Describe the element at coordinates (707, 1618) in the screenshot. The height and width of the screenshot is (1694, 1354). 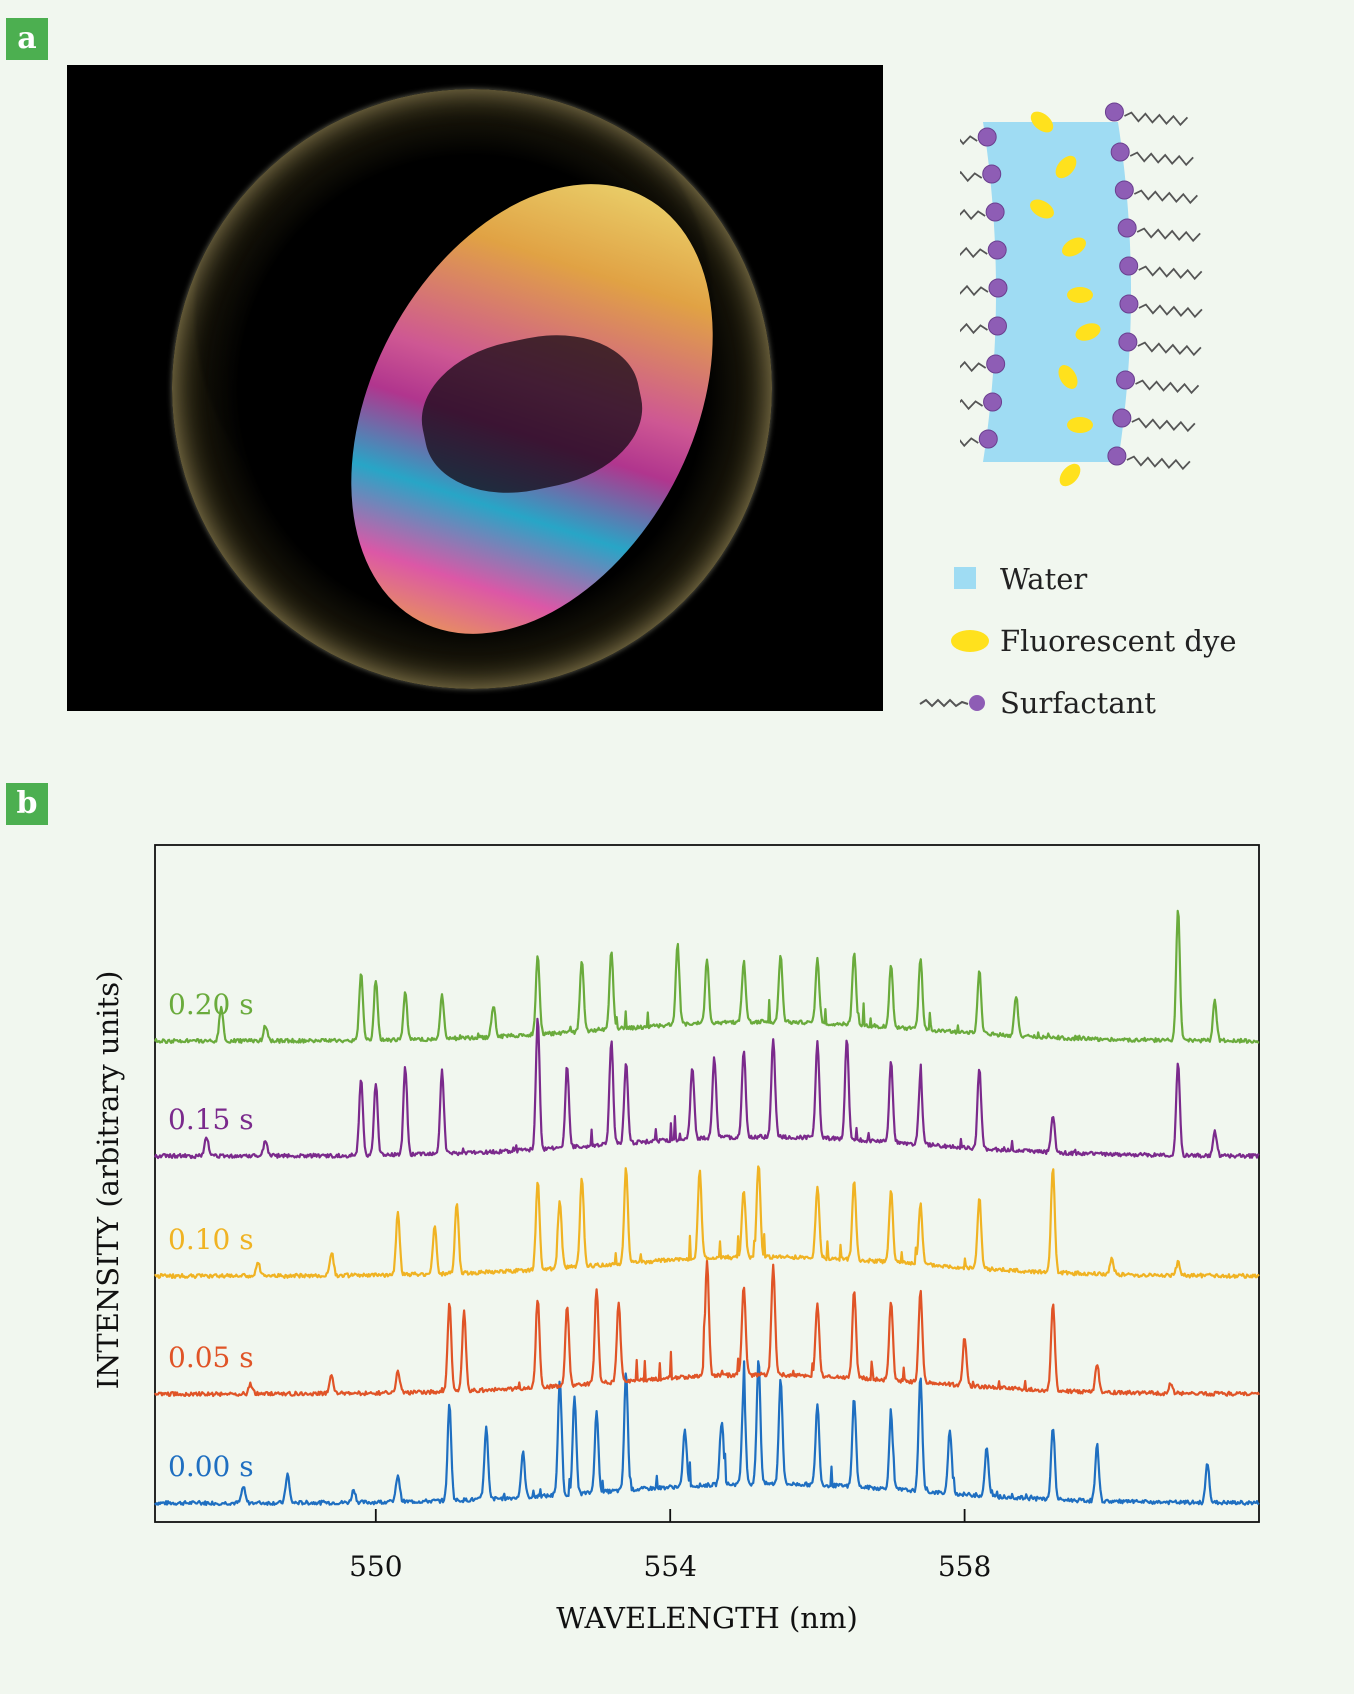
I see `x-axis-label: WAVELENGTH (nm)` at that location.